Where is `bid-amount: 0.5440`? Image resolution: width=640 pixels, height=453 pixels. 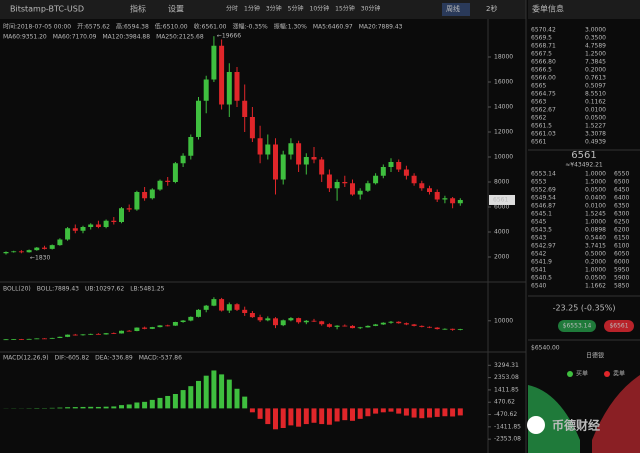
bid-amount: 0.5440 is located at coordinates (595, 238).